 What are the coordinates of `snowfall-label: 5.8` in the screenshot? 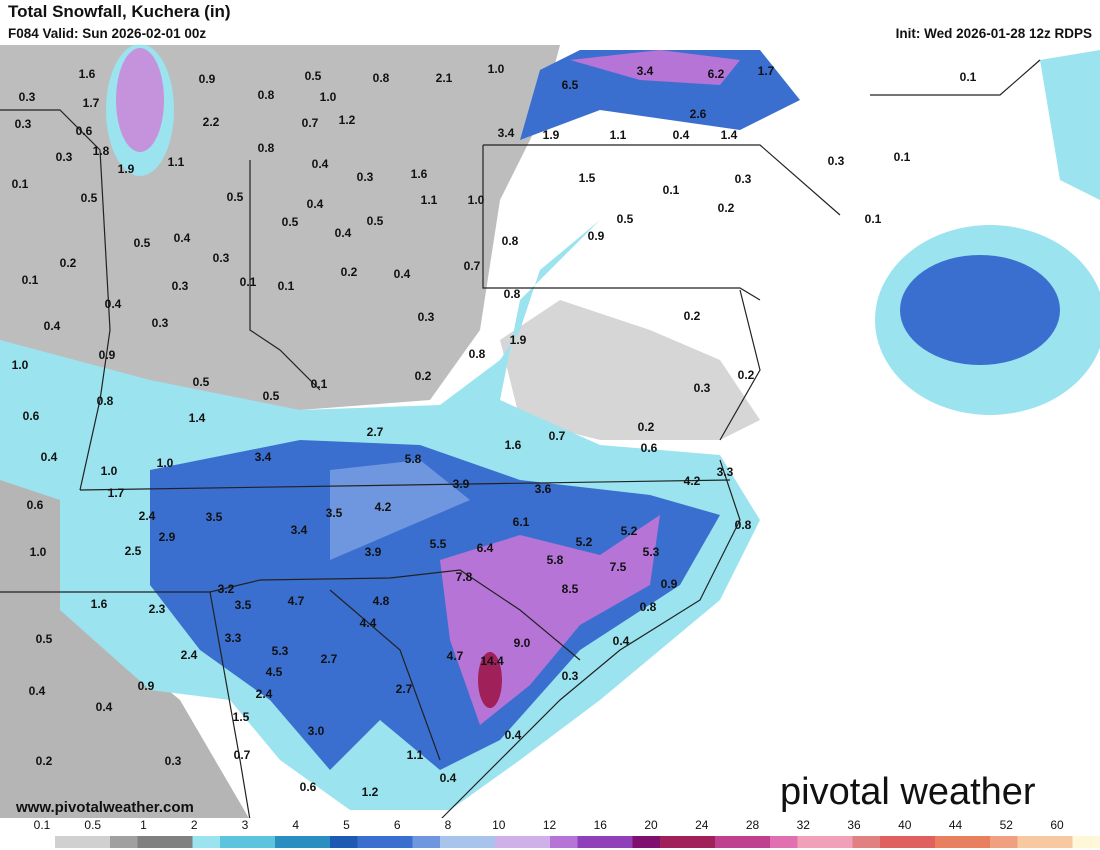 It's located at (555, 560).